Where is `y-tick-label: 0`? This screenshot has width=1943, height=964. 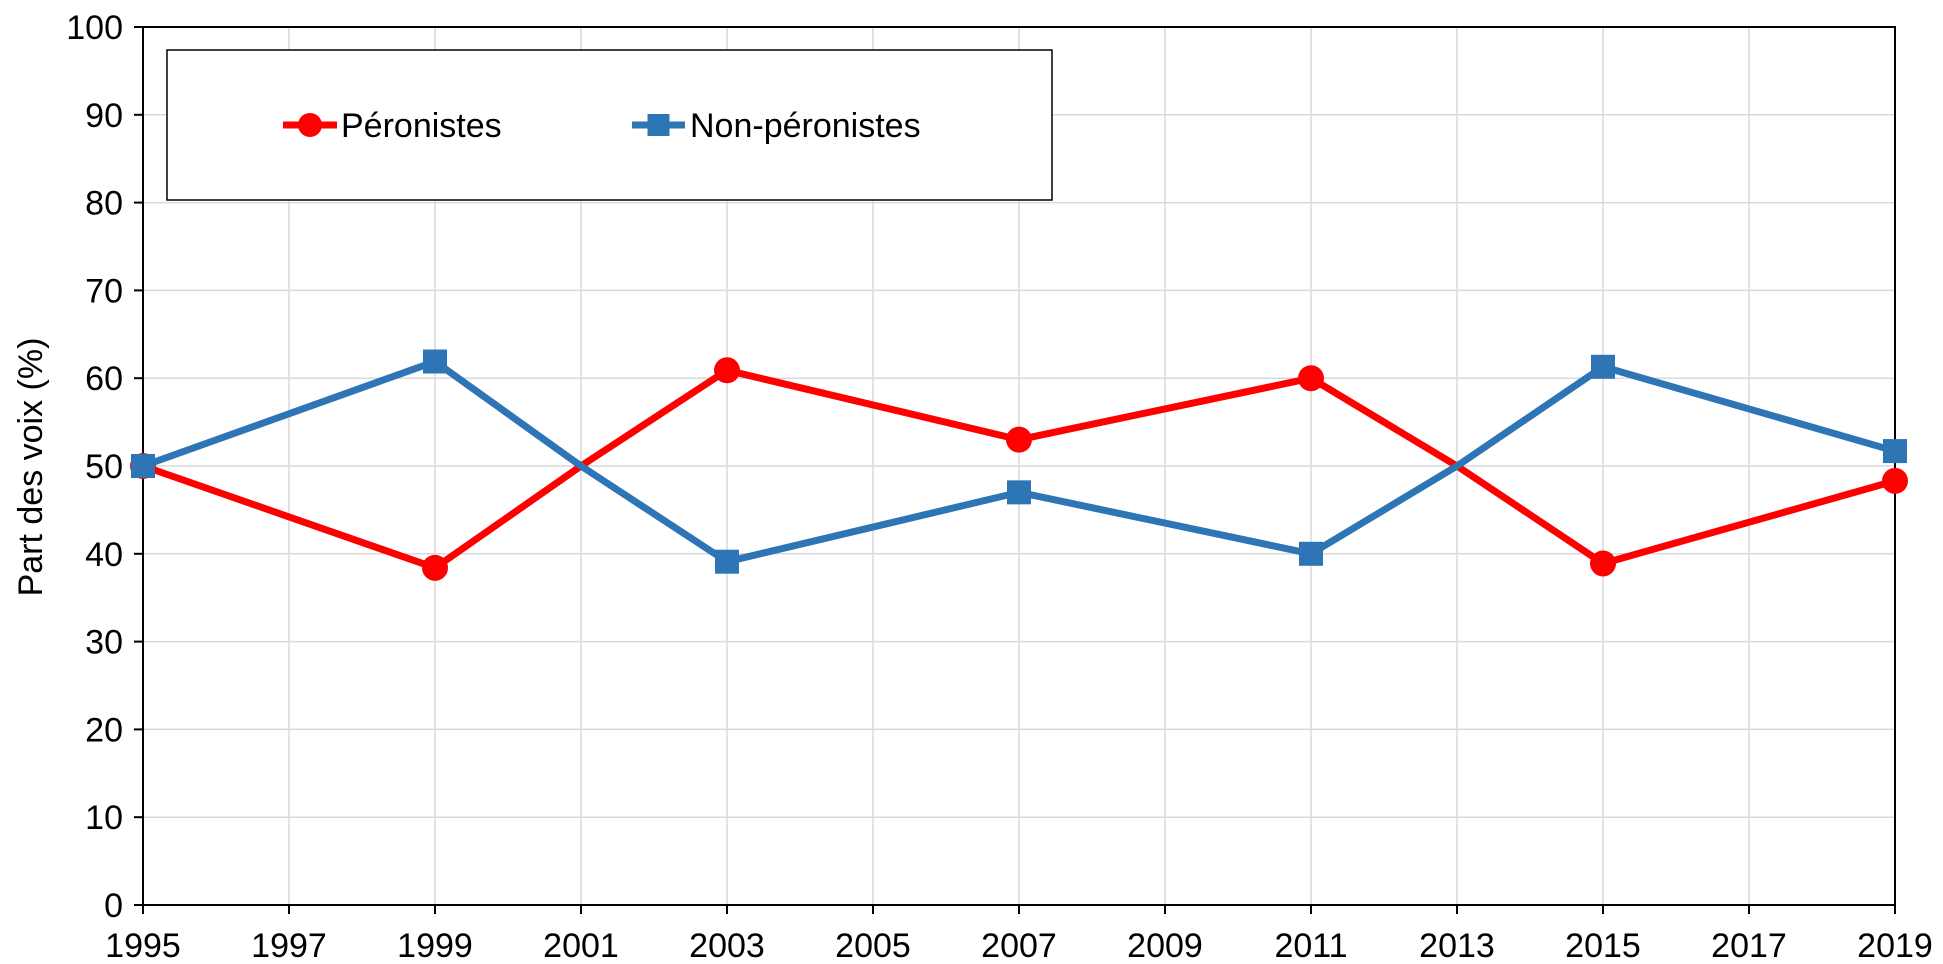
y-tick-label: 0 is located at coordinates (113, 906).